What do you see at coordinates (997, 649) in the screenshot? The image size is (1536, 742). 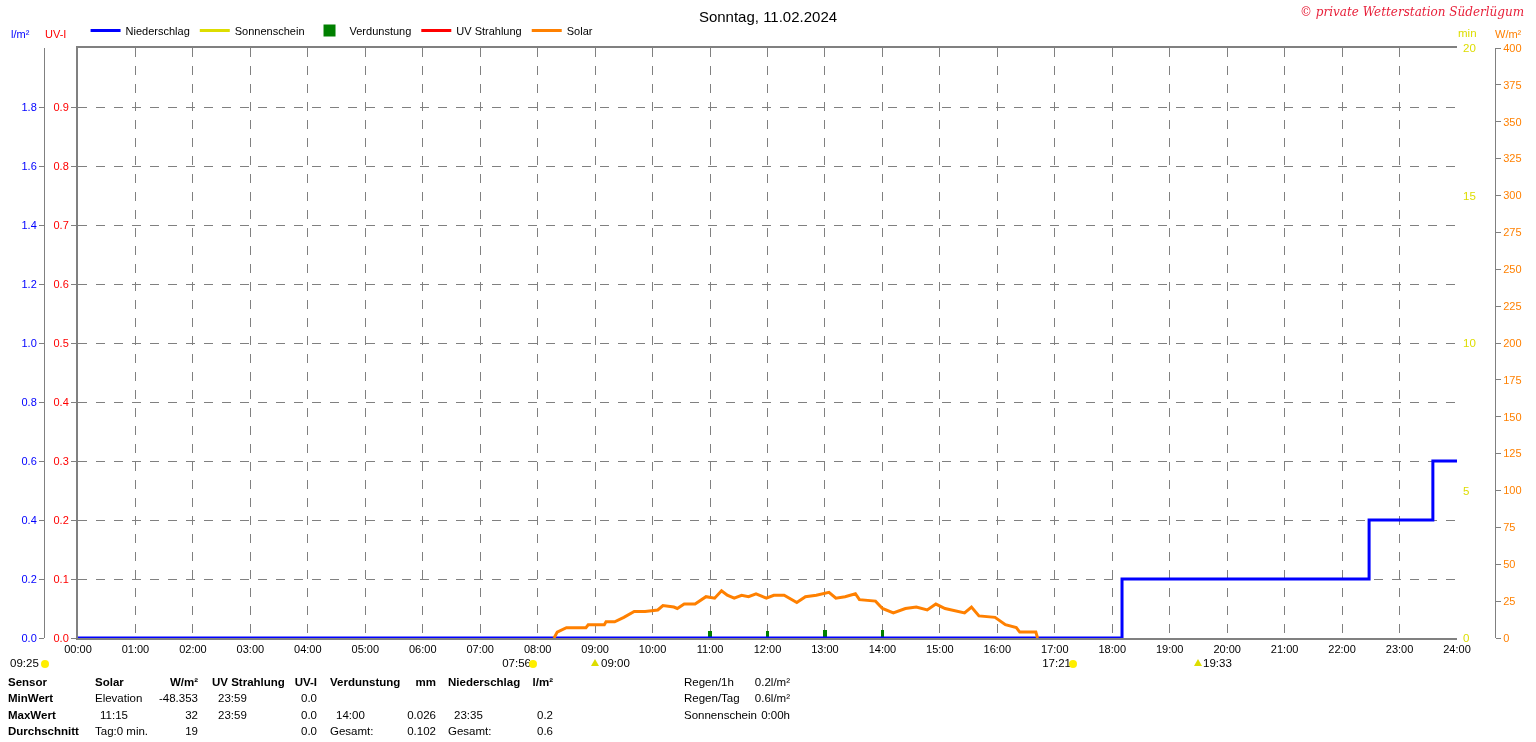 I see `x-tick-label: 16:00` at bounding box center [997, 649].